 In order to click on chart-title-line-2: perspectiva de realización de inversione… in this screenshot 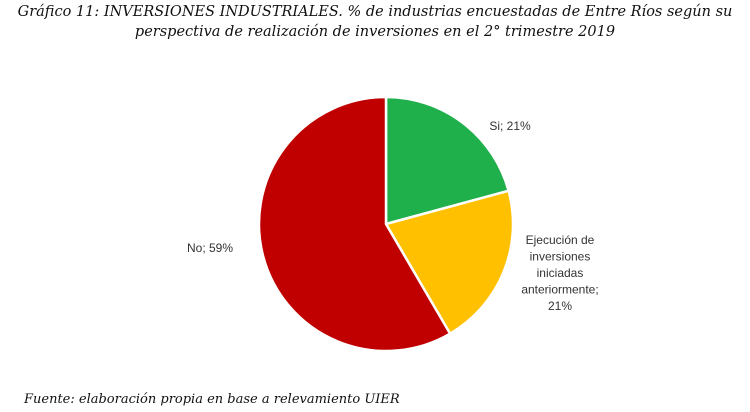, I will do `click(375, 32)`.